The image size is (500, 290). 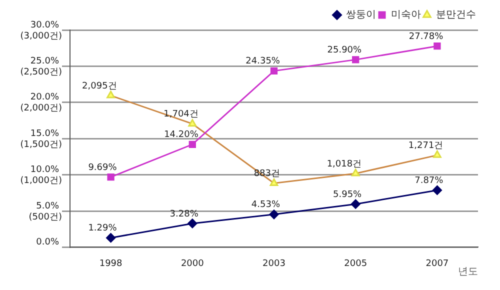 What do you see at coordinates (184, 214) in the screenshot?
I see `data-label: 3.28%` at bounding box center [184, 214].